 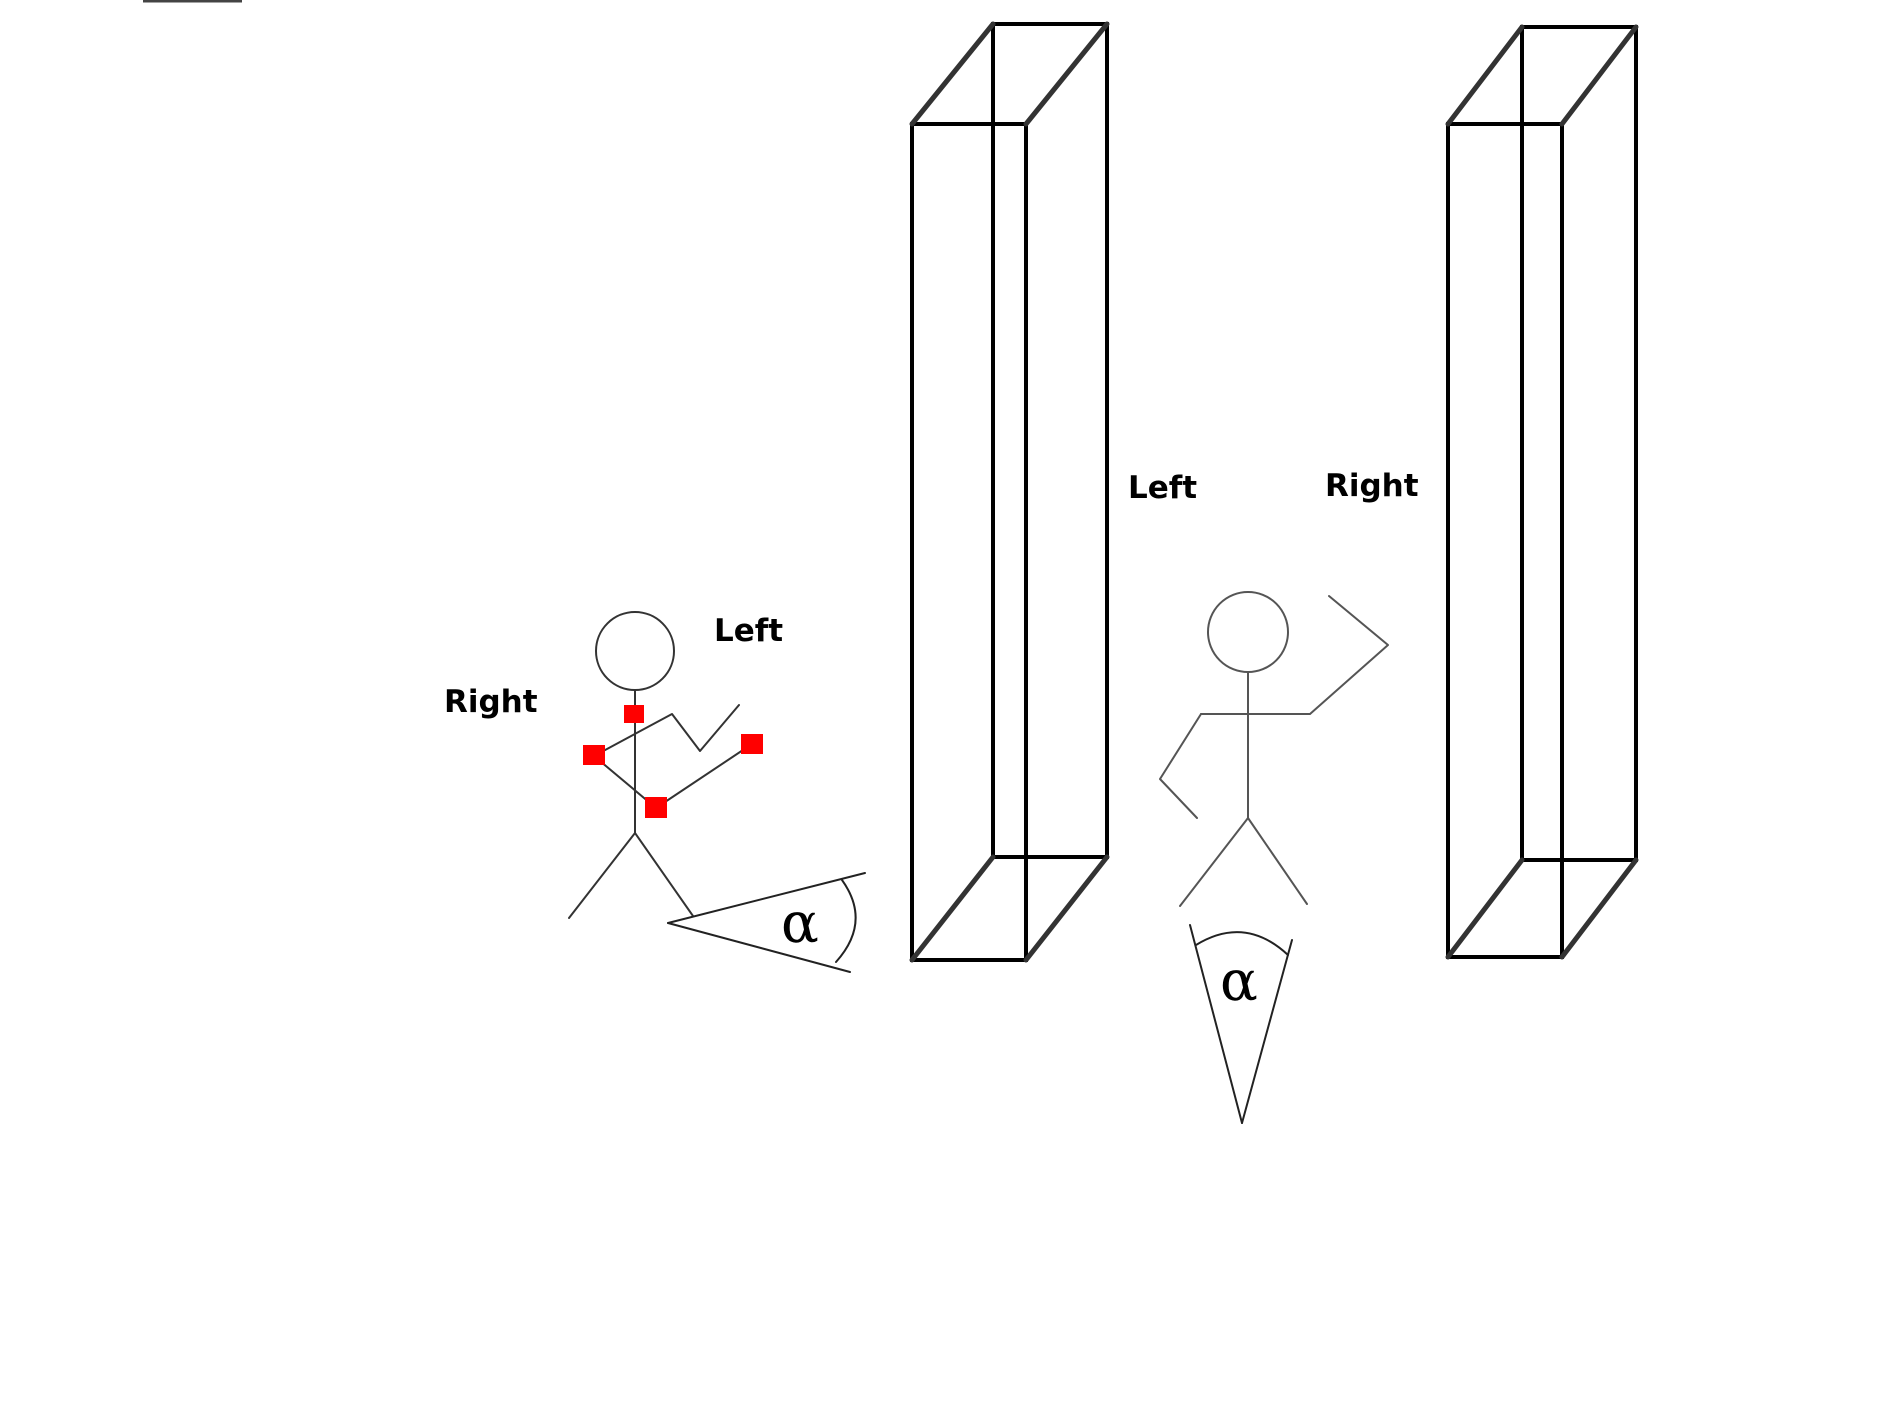 What do you see at coordinates (1050, 440) in the screenshot?
I see `pillar-1-back-face` at bounding box center [1050, 440].